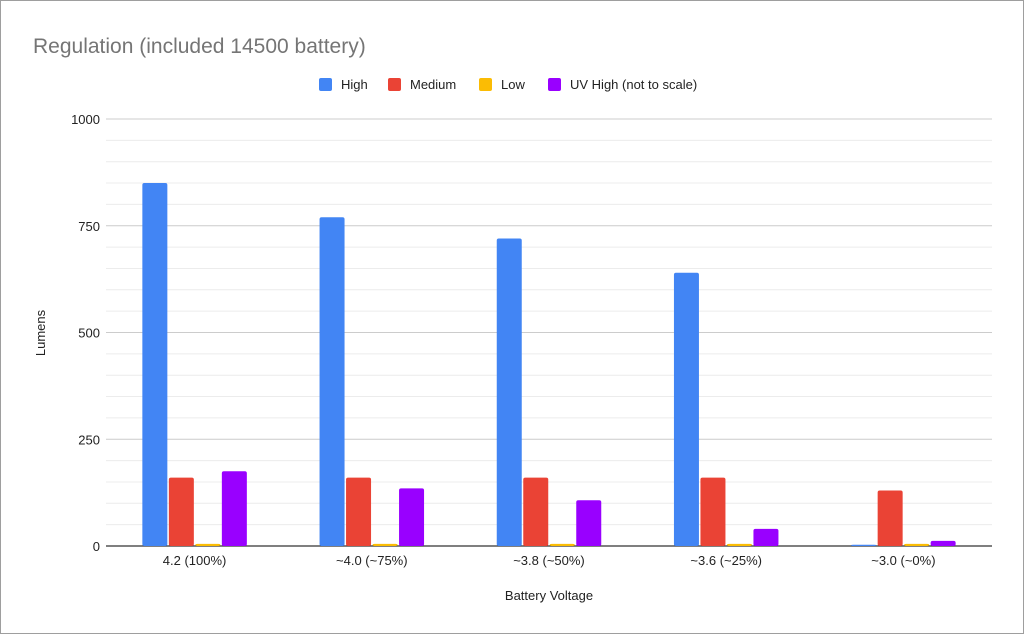 Image resolution: width=1024 pixels, height=638 pixels. What do you see at coordinates (726, 560) in the screenshot?
I see `x-tick-label: ~3.6 (~25%)` at bounding box center [726, 560].